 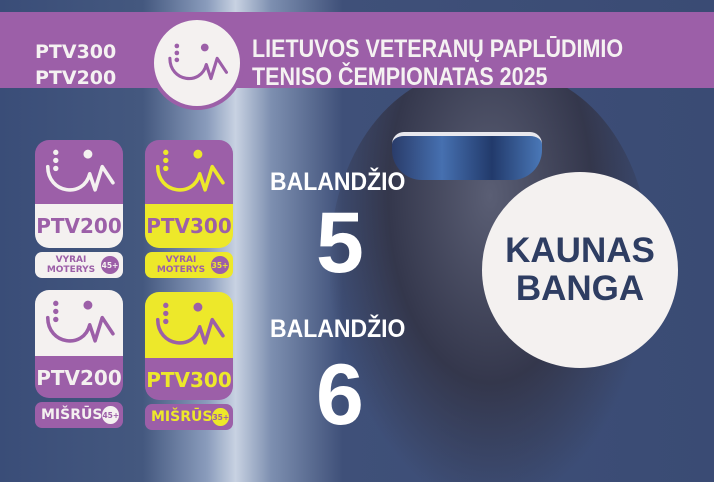 What do you see at coordinates (338, 329) in the screenshot?
I see `date-month-2: BALANDŽIO` at bounding box center [338, 329].